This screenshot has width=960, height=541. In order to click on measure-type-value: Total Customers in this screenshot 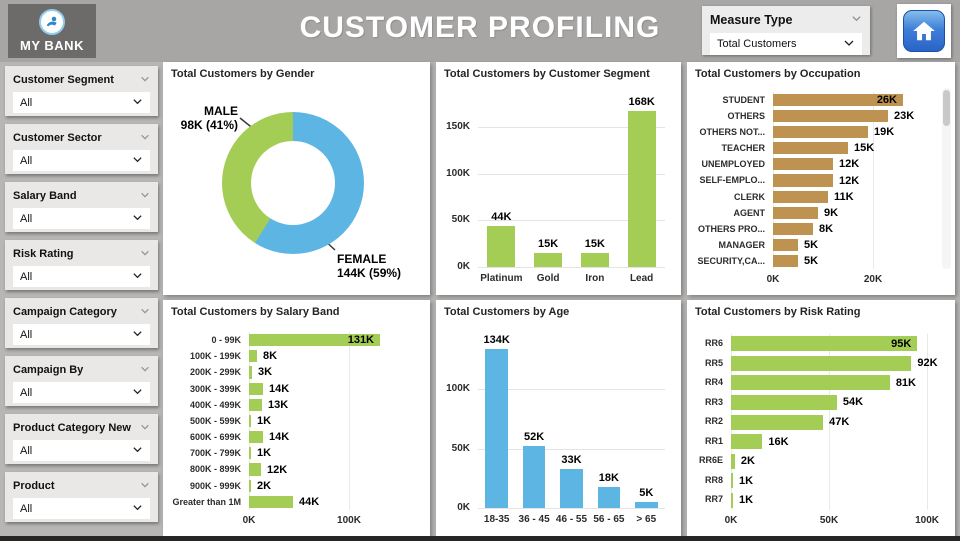, I will do `click(757, 44)`.